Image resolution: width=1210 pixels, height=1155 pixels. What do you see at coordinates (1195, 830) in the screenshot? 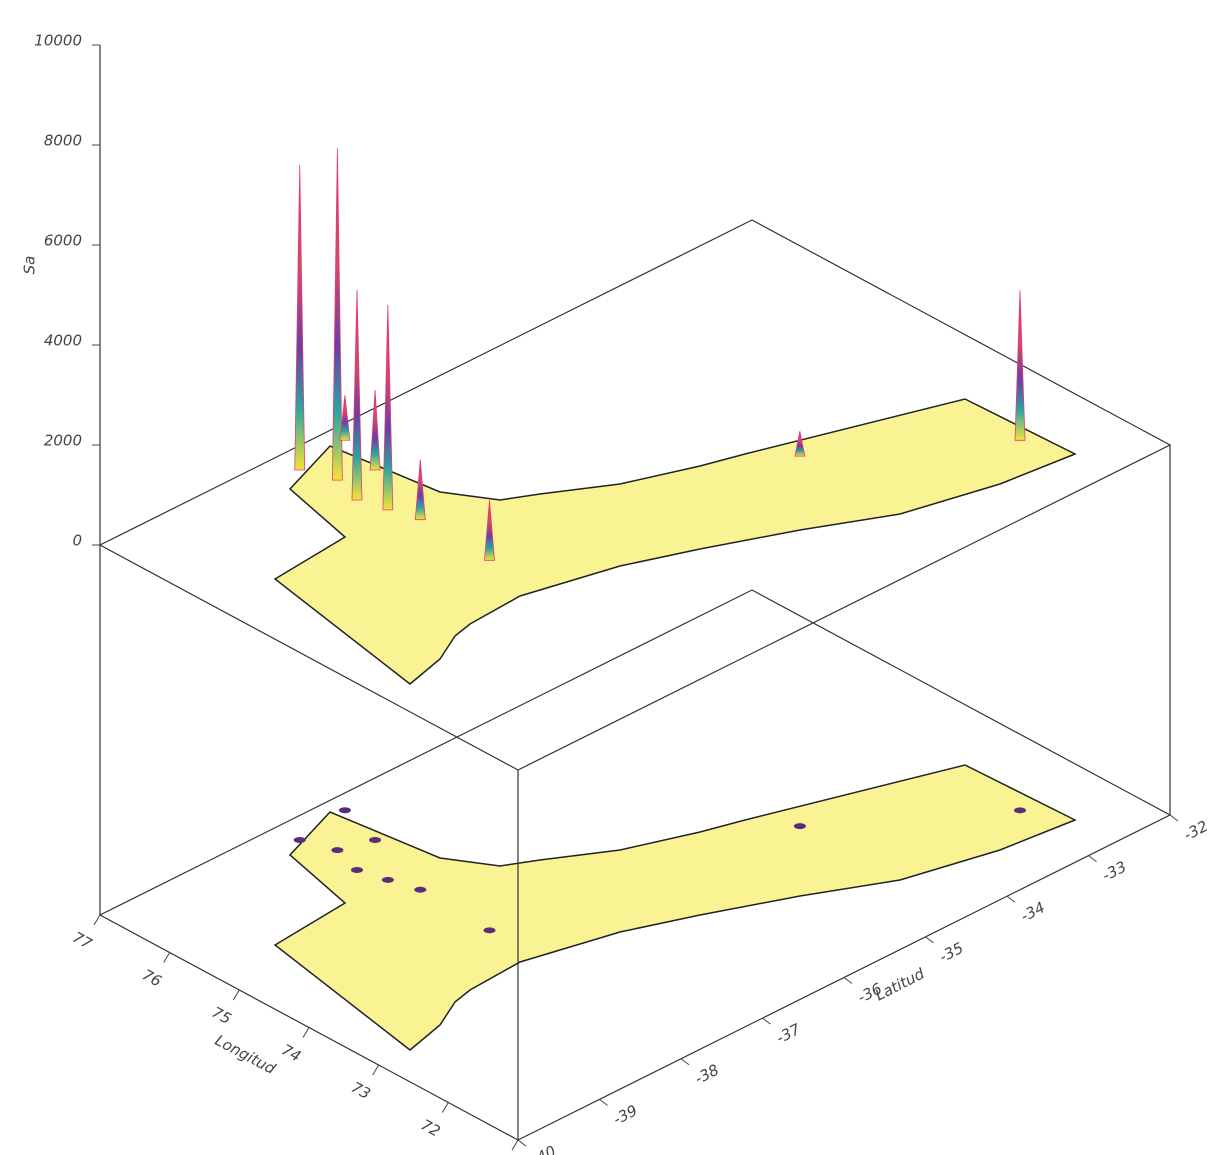
I see `y-tick-label: -32` at bounding box center [1195, 830].